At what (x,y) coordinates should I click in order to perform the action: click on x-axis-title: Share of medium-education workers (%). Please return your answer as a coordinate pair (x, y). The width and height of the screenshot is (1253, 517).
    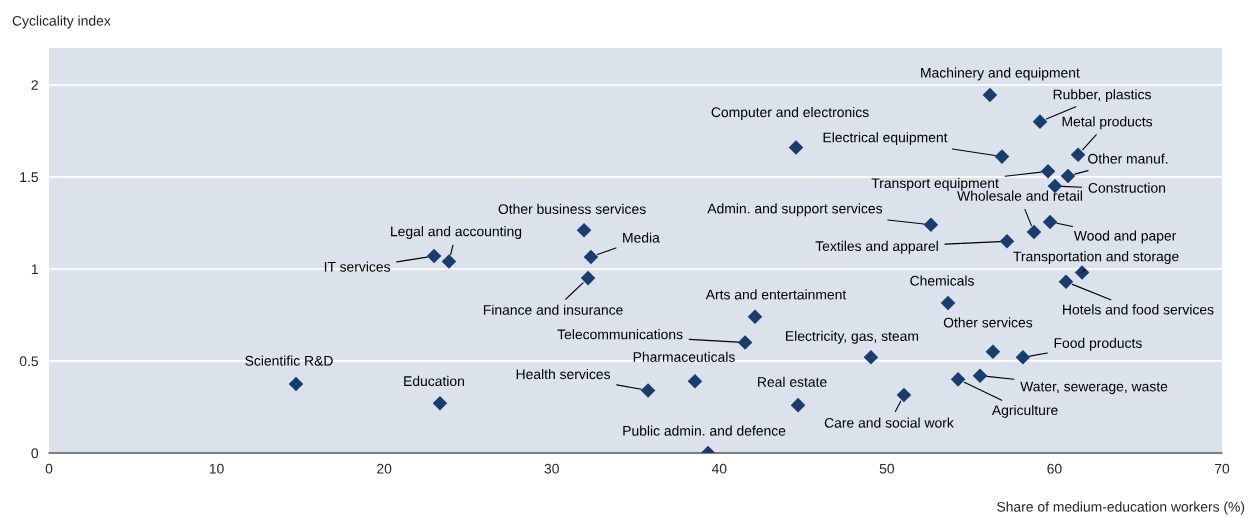
    Looking at the image, I should click on (1121, 508).